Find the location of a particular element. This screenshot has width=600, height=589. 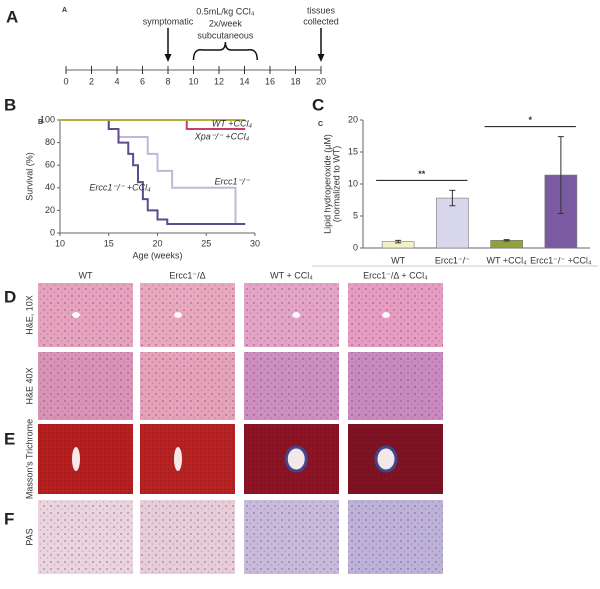

legend-label: Xpa⁻/⁻ +CCl₄ is located at coordinates (222, 136).